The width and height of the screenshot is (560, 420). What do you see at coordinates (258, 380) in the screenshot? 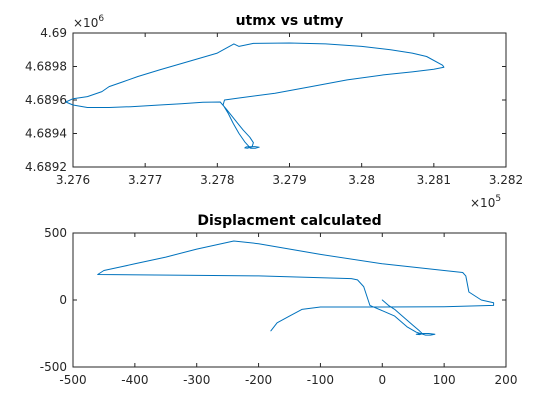
I see `x-tick-label: -200` at bounding box center [258, 380].